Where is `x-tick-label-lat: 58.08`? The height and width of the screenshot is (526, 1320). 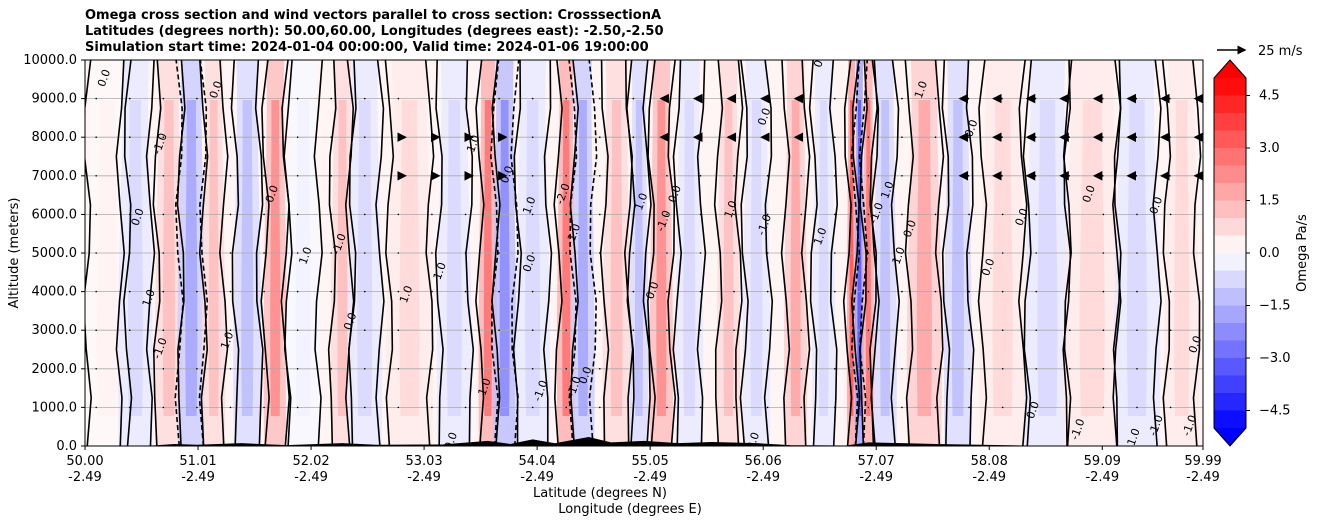
x-tick-label-lat: 58.08 is located at coordinates (989, 461).